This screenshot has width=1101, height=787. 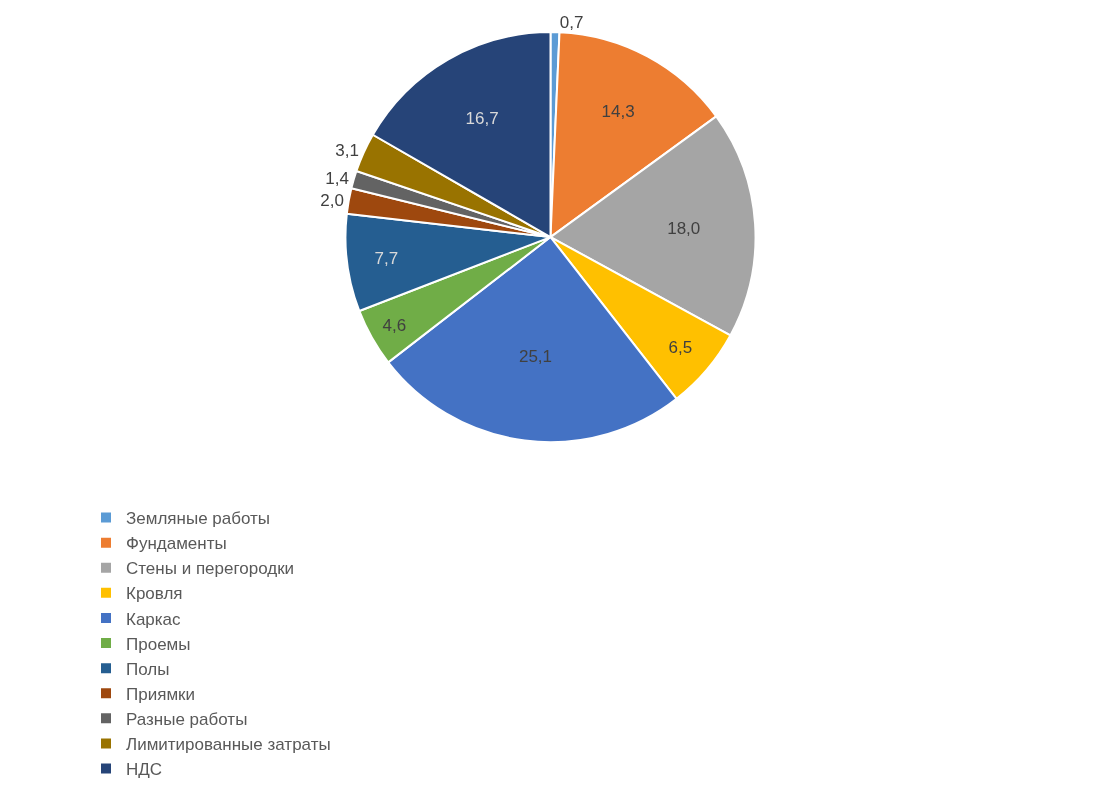 What do you see at coordinates (176, 544) in the screenshot?
I see `legend-label: Фундаменты` at bounding box center [176, 544].